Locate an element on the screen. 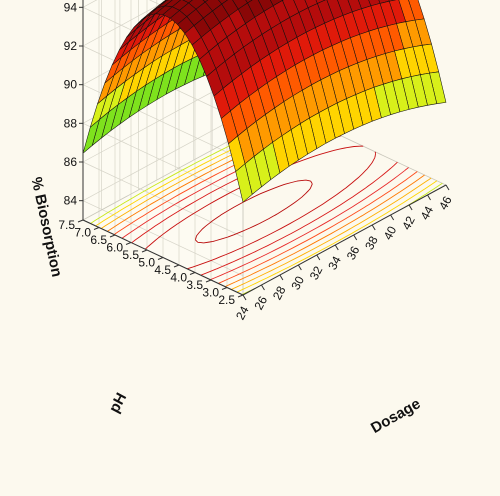 The width and height of the screenshot is (500, 496). x-tick-label: 46 is located at coordinates (445, 203).